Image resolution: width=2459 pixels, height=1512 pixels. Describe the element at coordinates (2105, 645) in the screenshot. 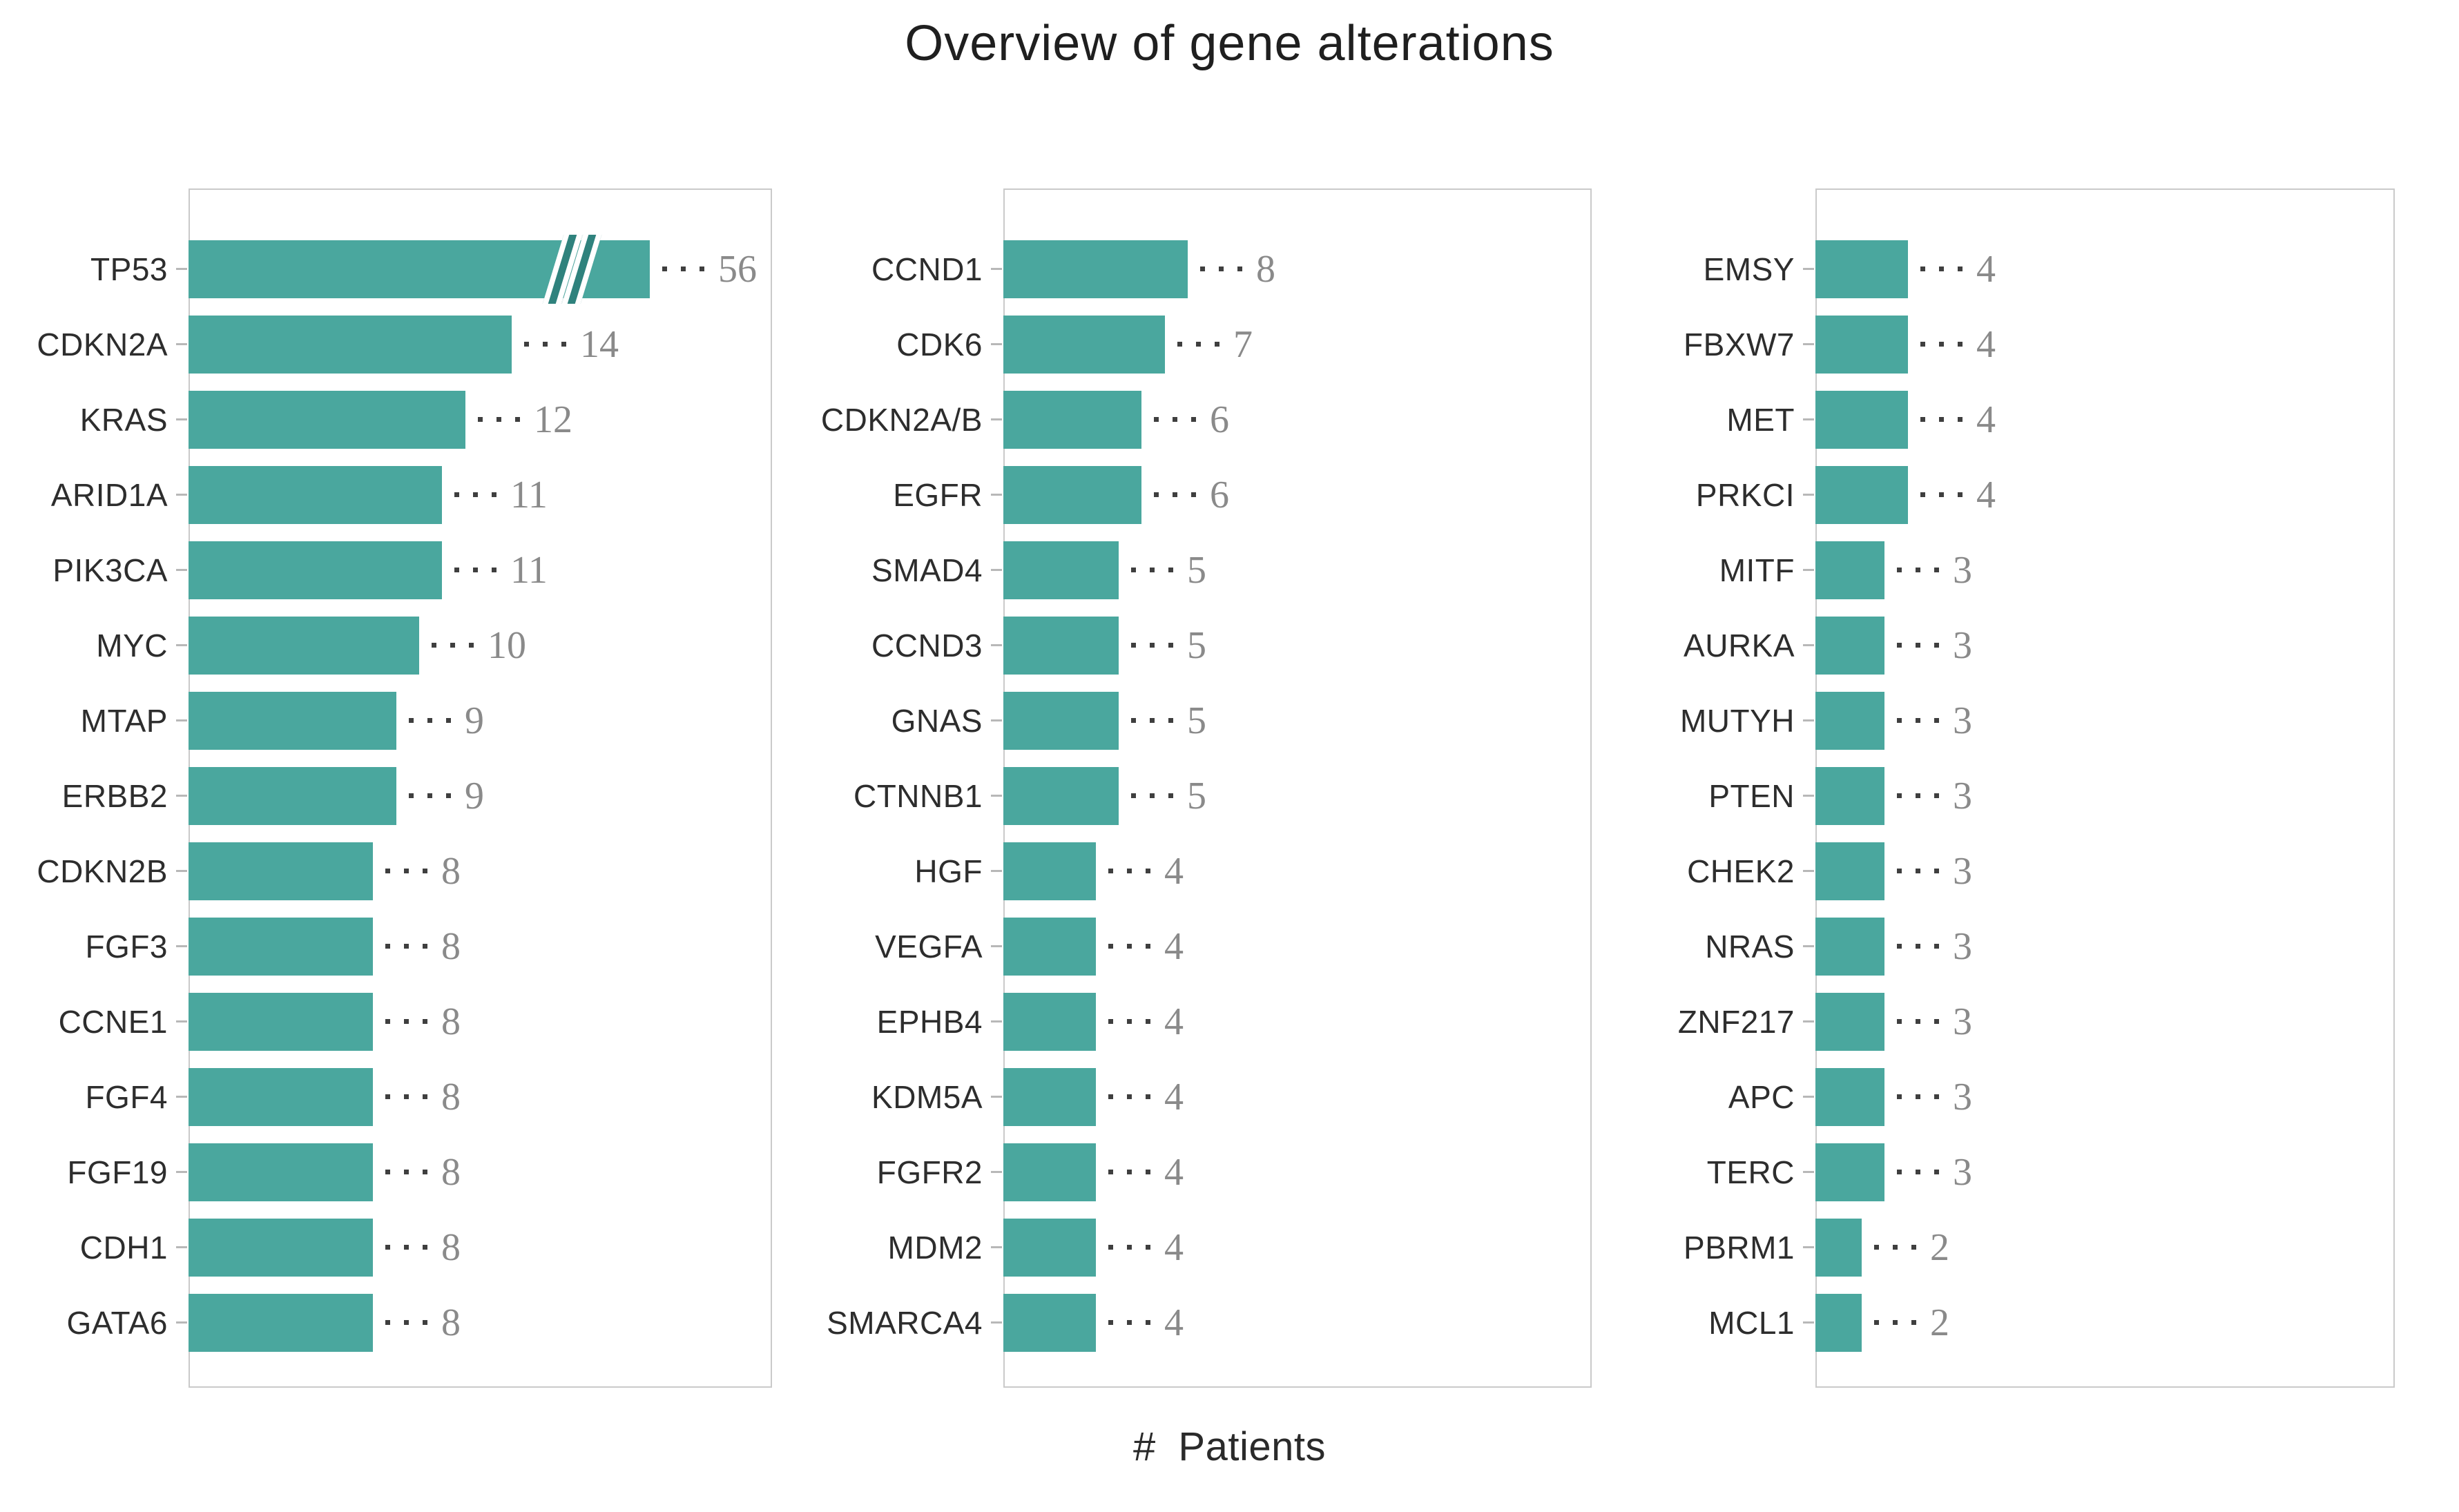

I see `bar-track: 3` at that location.